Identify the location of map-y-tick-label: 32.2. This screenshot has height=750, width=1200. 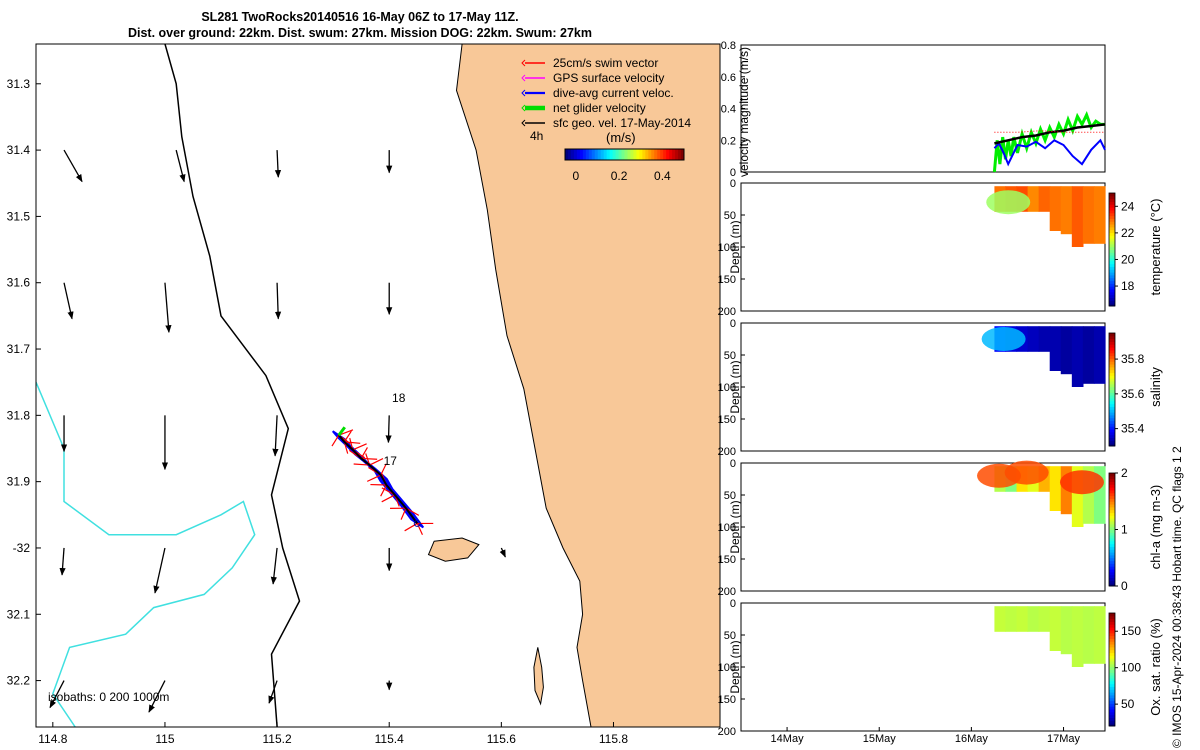
(19, 681).